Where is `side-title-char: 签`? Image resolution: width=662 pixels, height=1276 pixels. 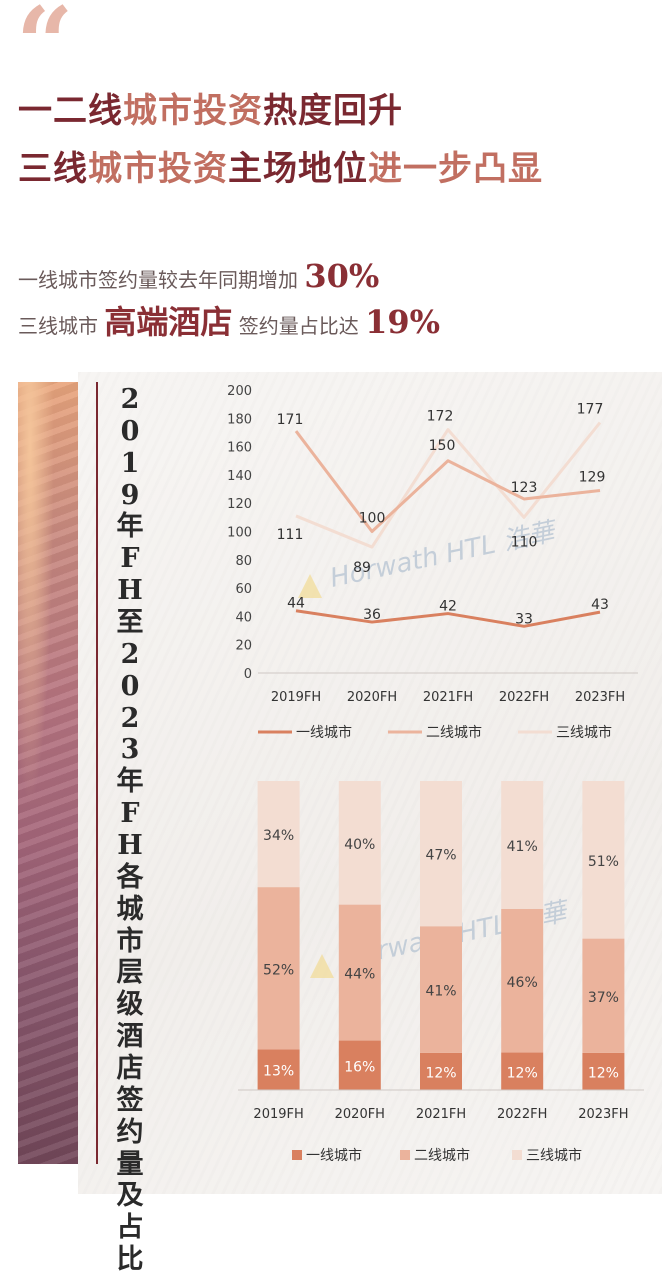
side-title-char: 签 is located at coordinates (130, 1100).